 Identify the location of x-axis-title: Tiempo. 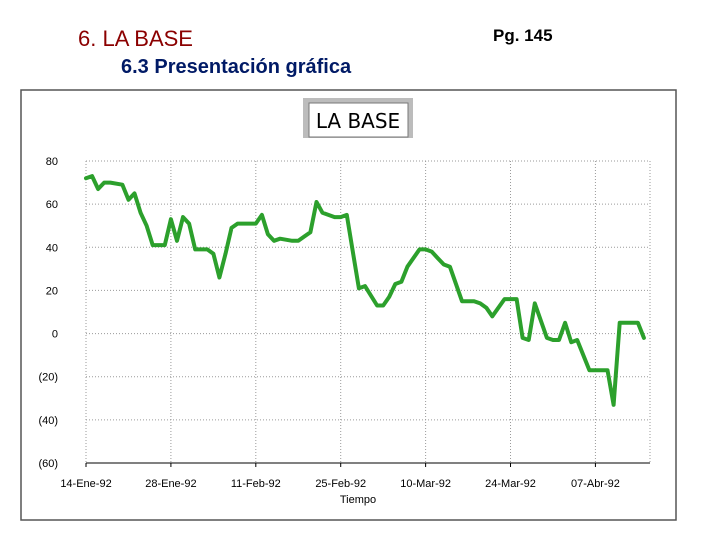
(358, 500).